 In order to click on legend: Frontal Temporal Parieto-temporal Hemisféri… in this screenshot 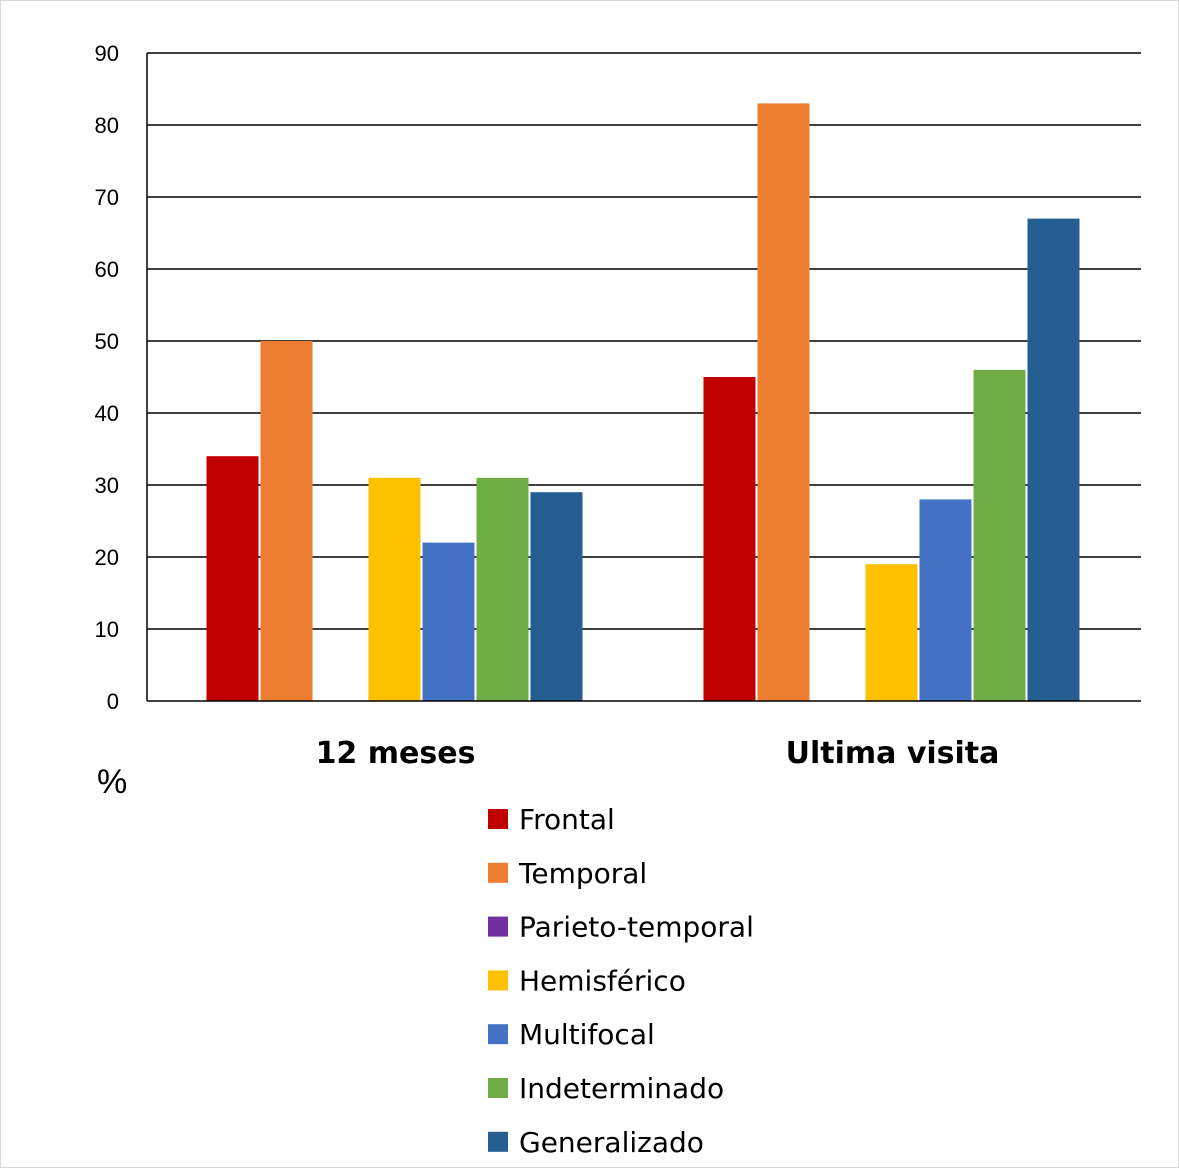, I will do `click(621, 981)`.